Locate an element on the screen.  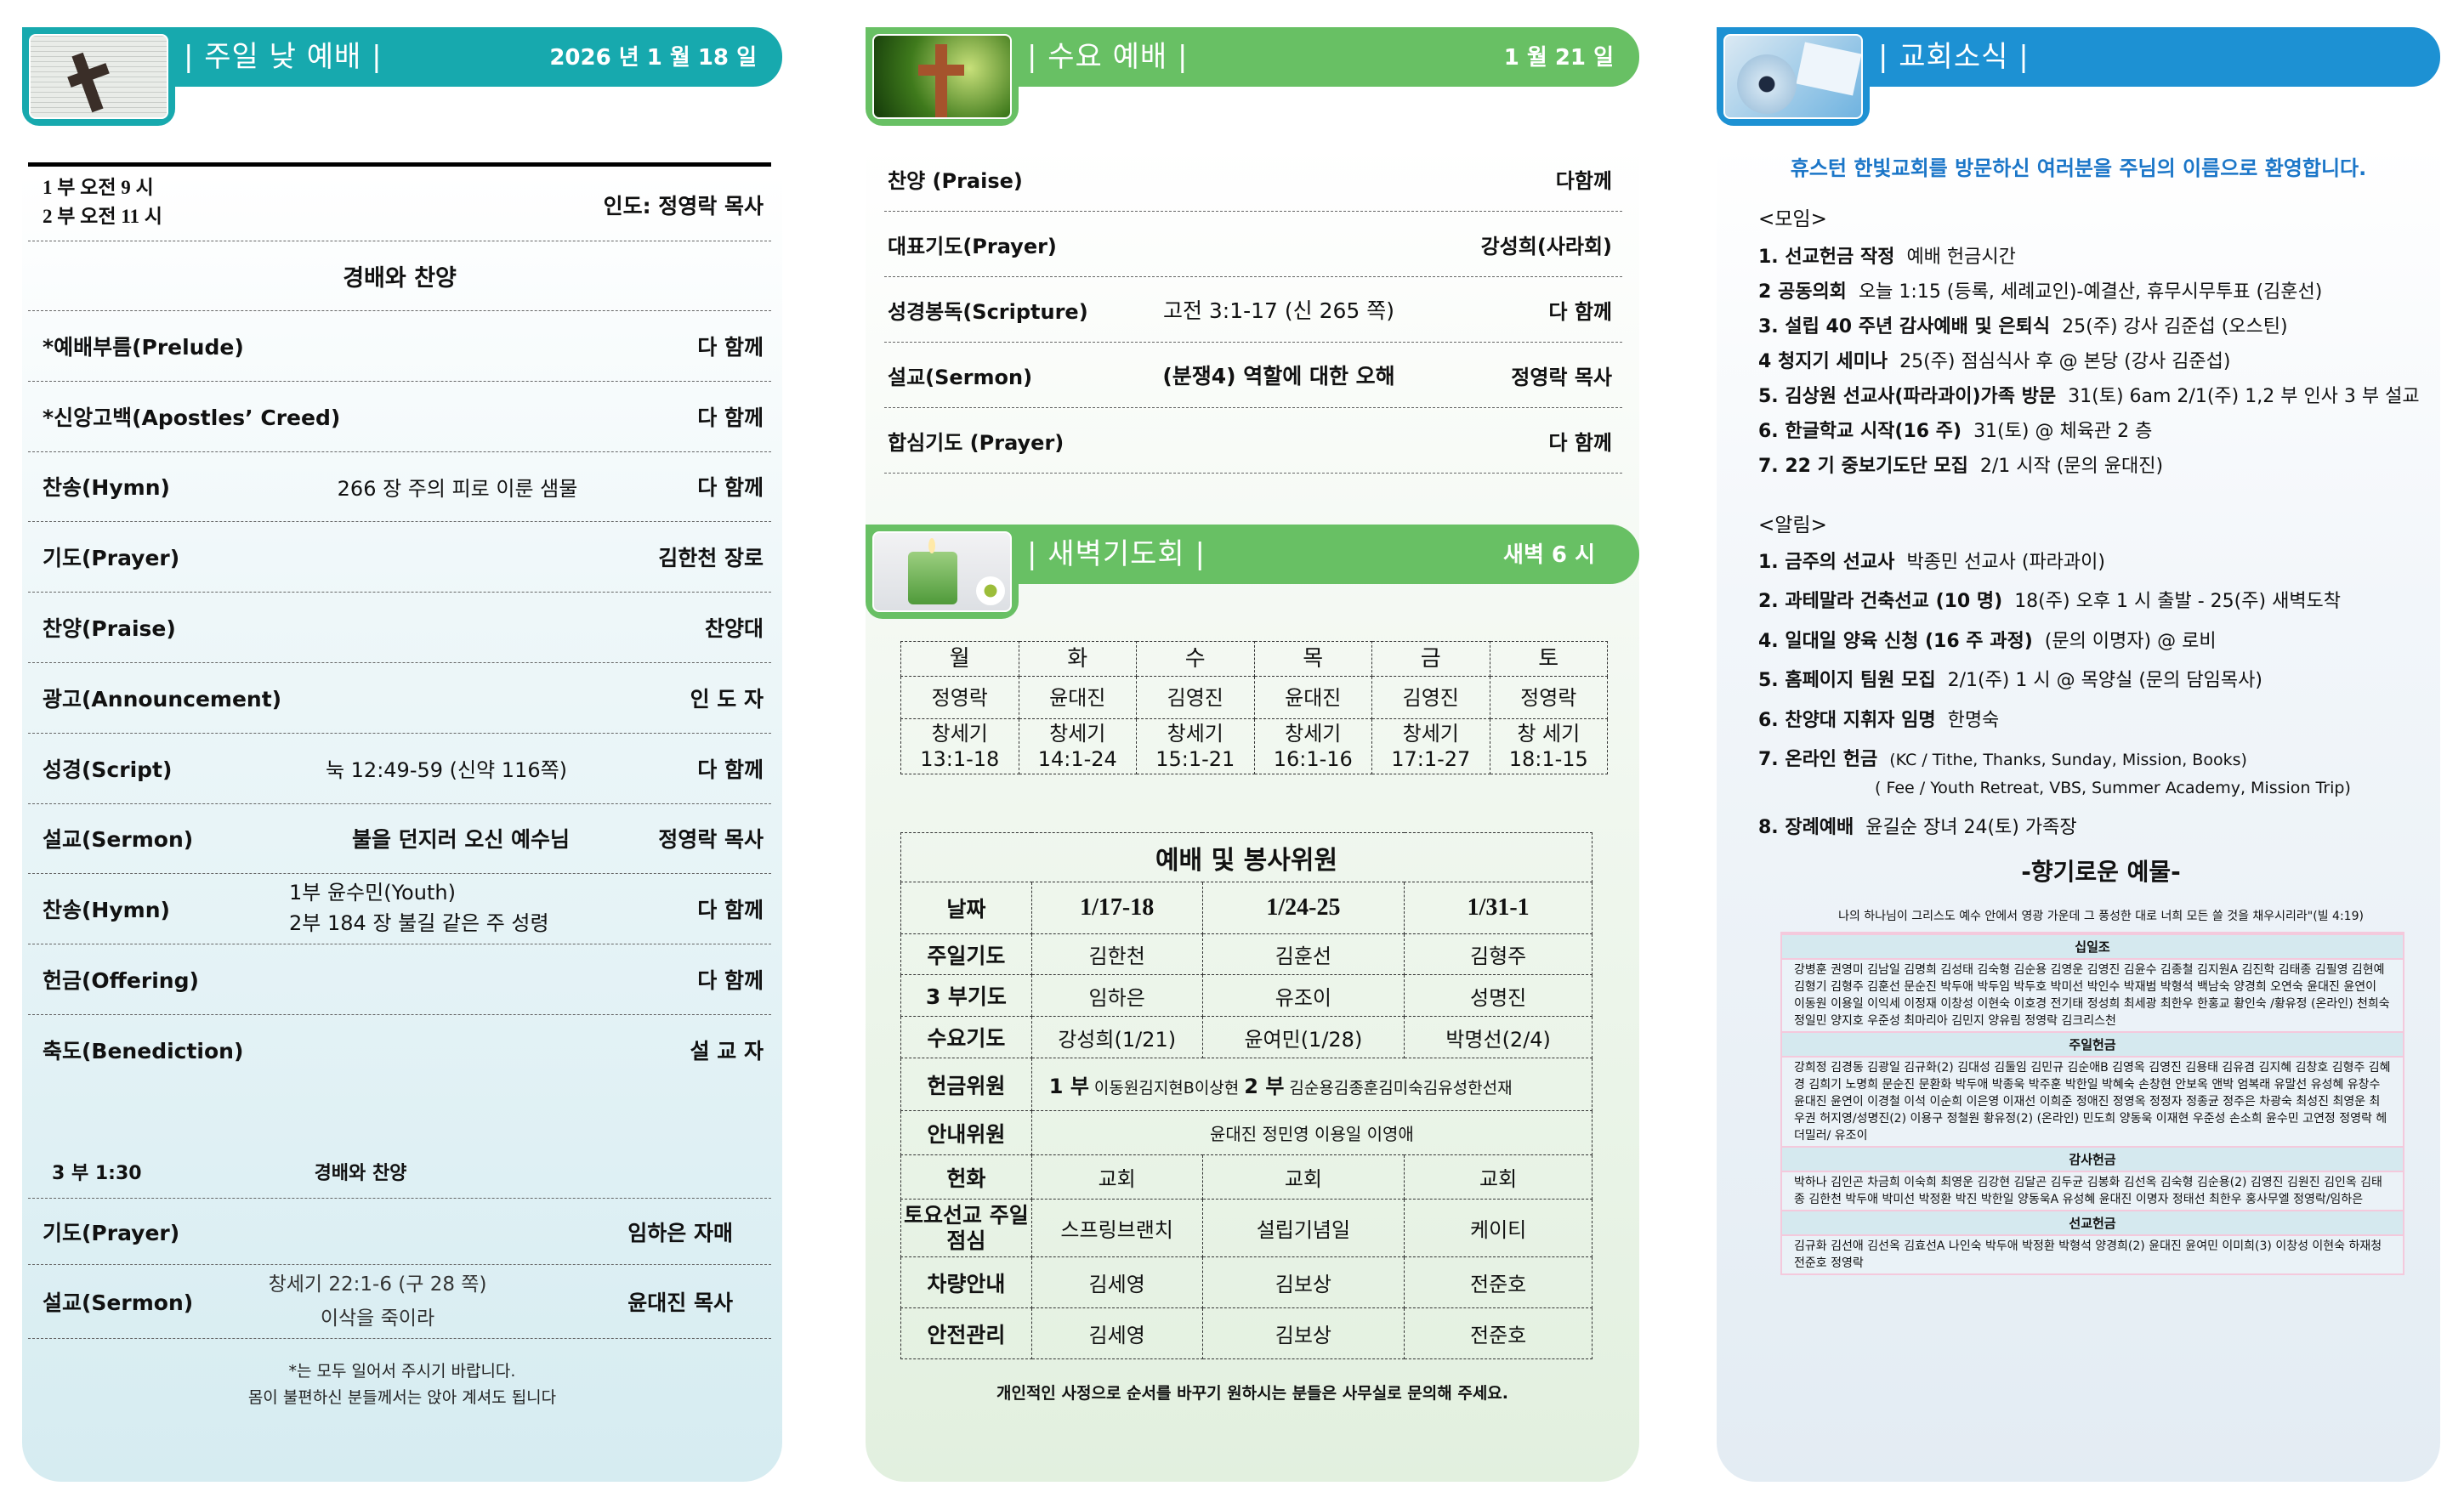
book-name: 창 세기 is located at coordinates (1549, 734).